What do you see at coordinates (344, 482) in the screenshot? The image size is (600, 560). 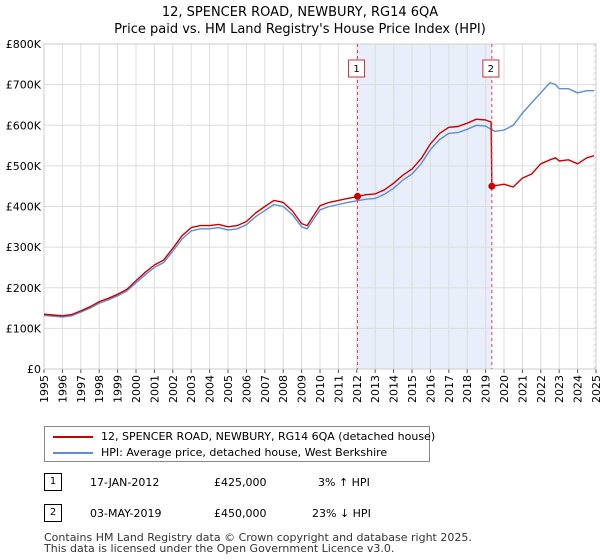 I see `transaction-hpi-diff: 3% ↑ HPI` at bounding box center [344, 482].